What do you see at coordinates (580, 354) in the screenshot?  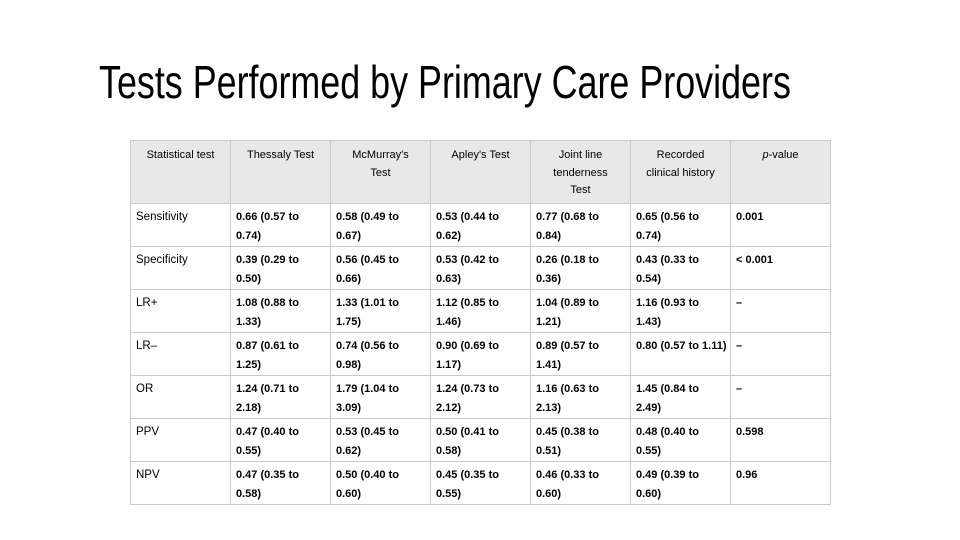 I see `table-cell: 0.89 (0.57 to 1.41)` at bounding box center [580, 354].